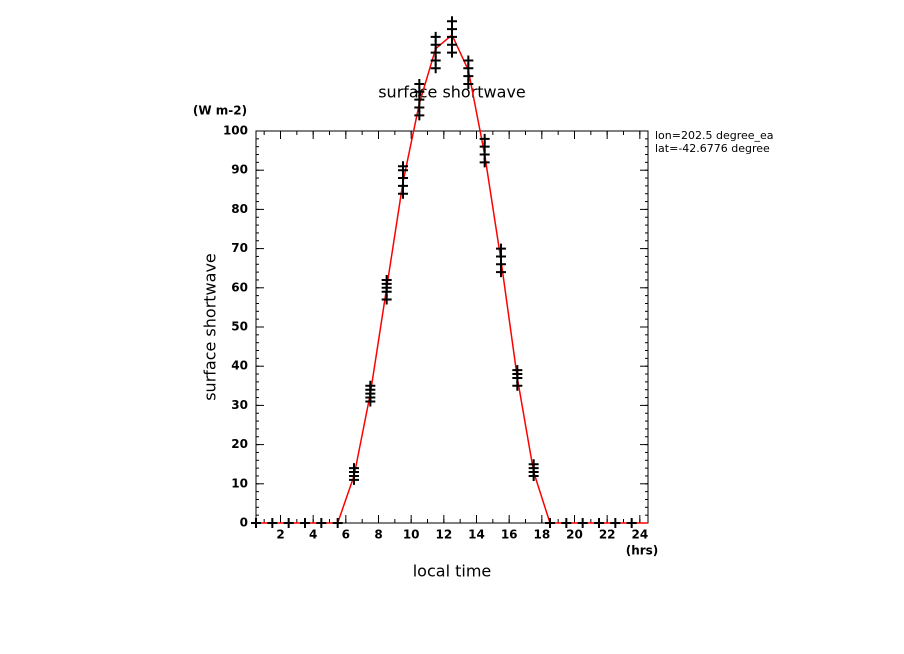 Image resolution: width=904 pixels, height=654 pixels. What do you see at coordinates (476, 535) in the screenshot?
I see `x-tick-label: 14` at bounding box center [476, 535].